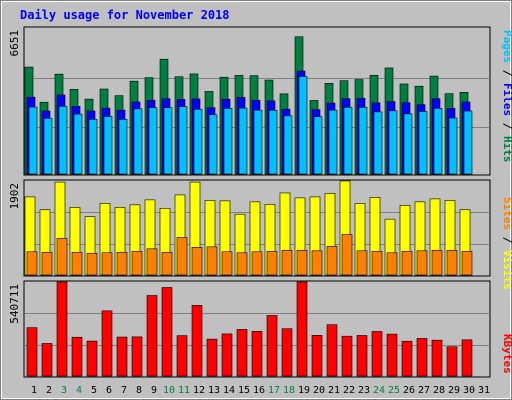 Image resolution: width=512 pixels, height=400 pixels. I want to click on x-tick-label-15: 15, so click(244, 390).